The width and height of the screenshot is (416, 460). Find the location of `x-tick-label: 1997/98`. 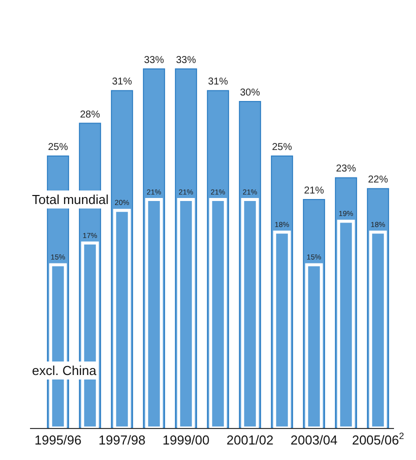

x-tick-label: 1997/98 is located at coordinates (122, 440).